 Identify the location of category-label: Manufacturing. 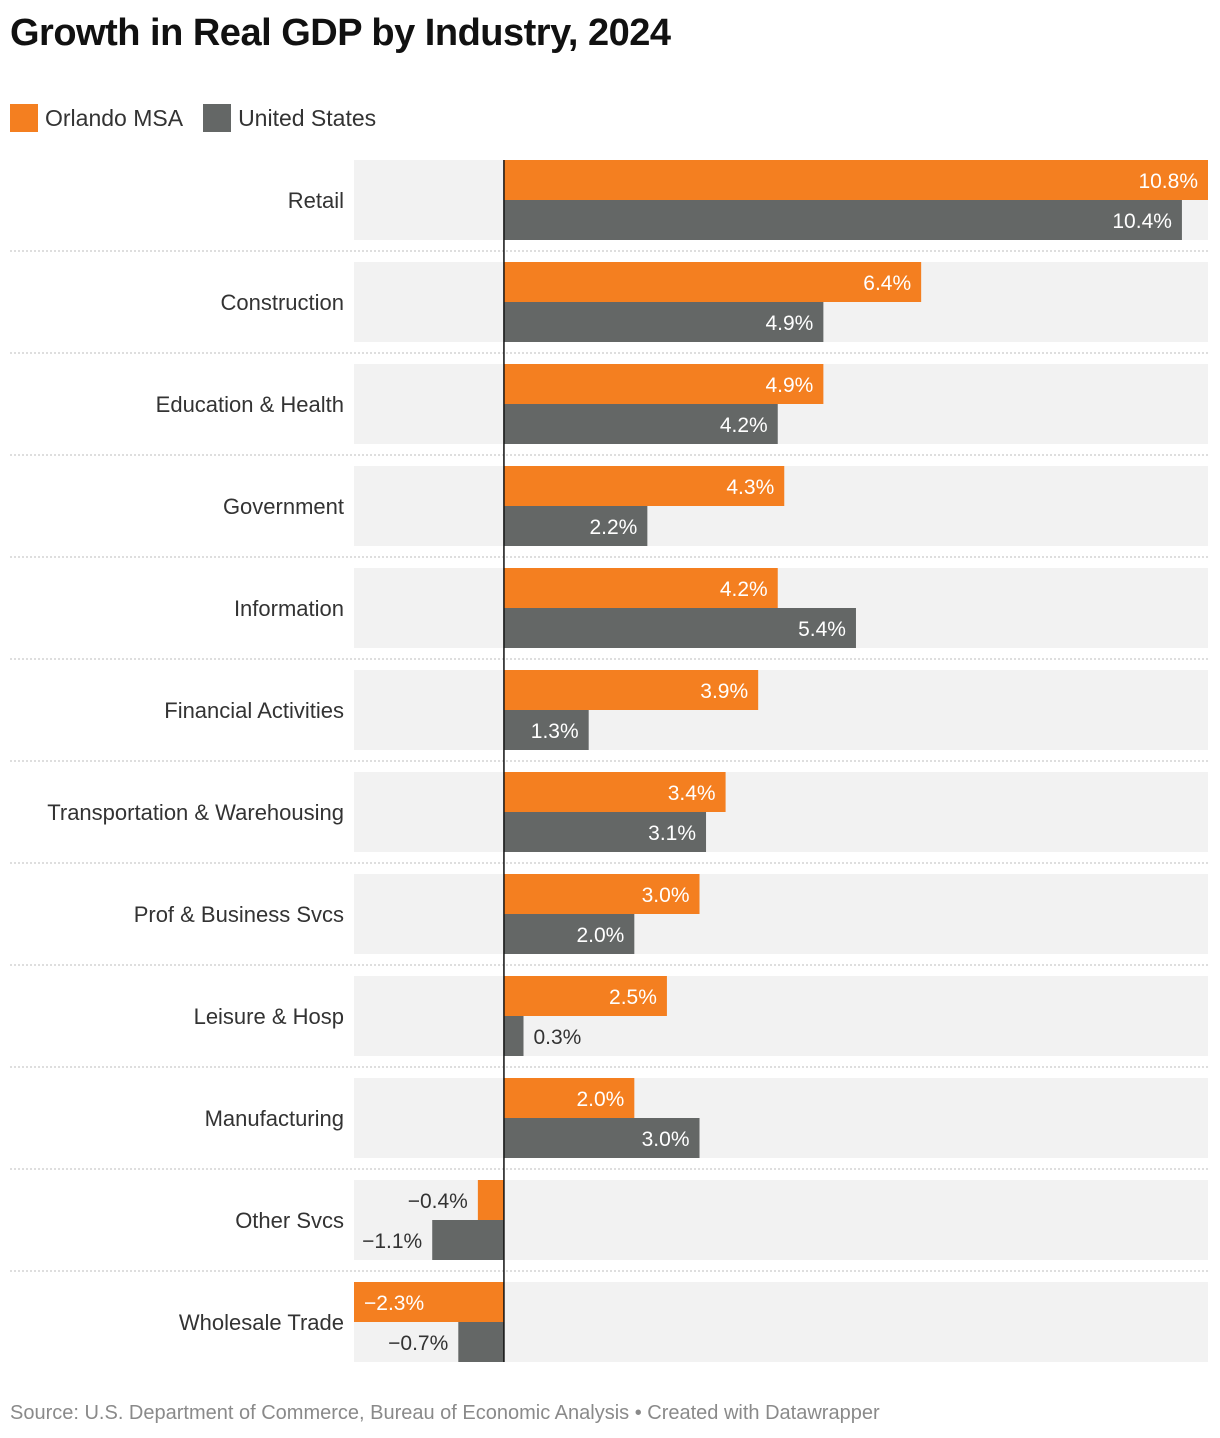
(274, 1118).